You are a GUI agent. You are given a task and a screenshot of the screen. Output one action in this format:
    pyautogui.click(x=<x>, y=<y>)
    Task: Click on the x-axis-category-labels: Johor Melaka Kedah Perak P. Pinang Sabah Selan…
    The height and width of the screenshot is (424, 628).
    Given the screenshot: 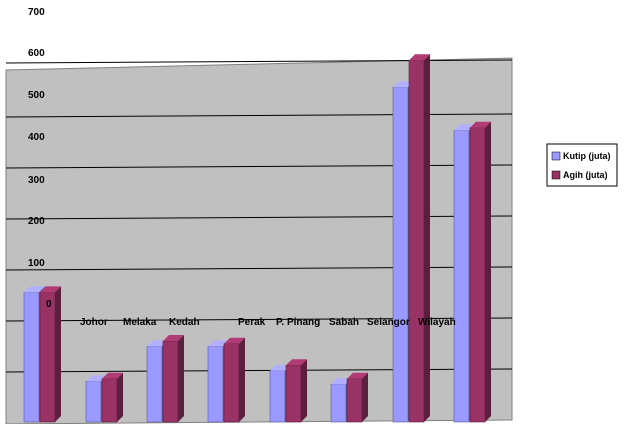 What is the action you would take?
    pyautogui.click(x=268, y=322)
    